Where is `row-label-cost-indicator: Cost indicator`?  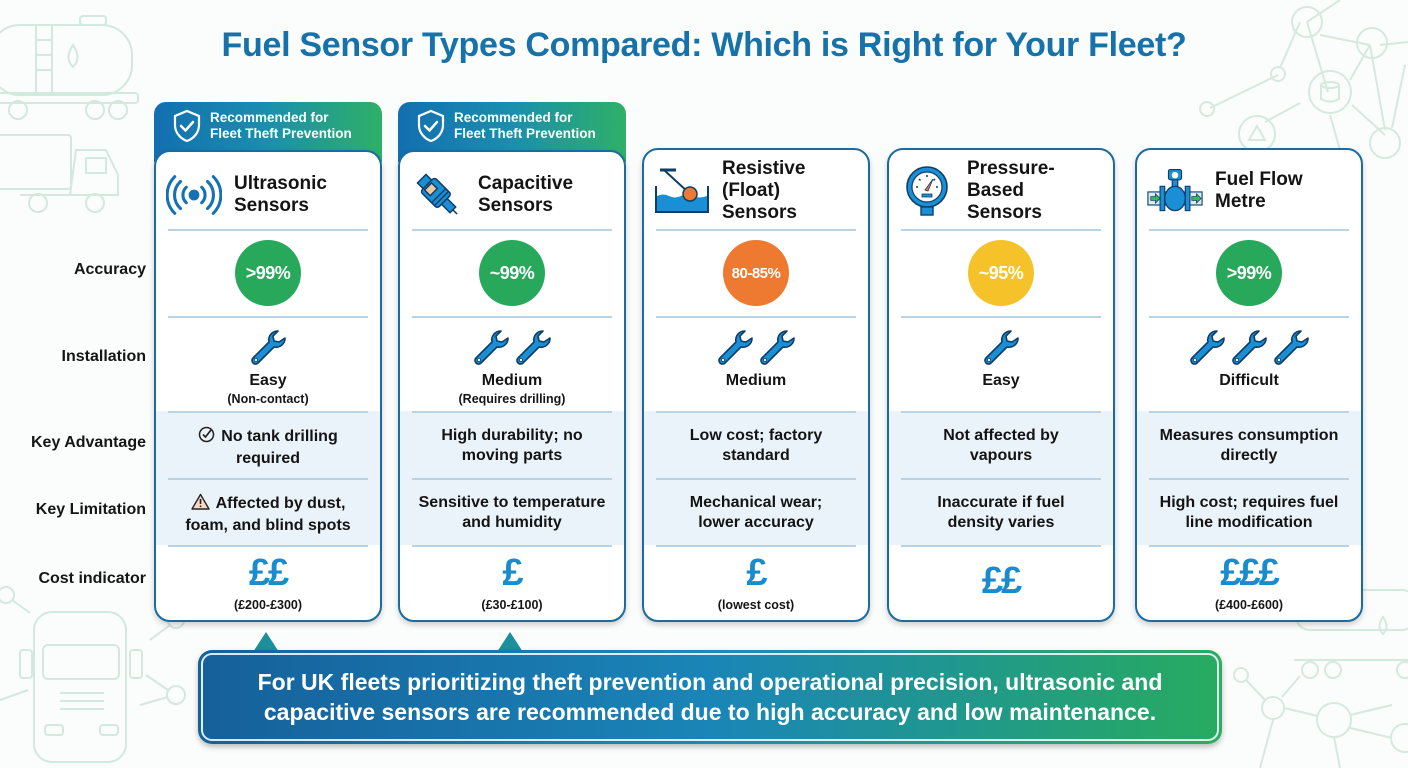
row-label-cost-indicator: Cost indicator is located at coordinates (92, 578).